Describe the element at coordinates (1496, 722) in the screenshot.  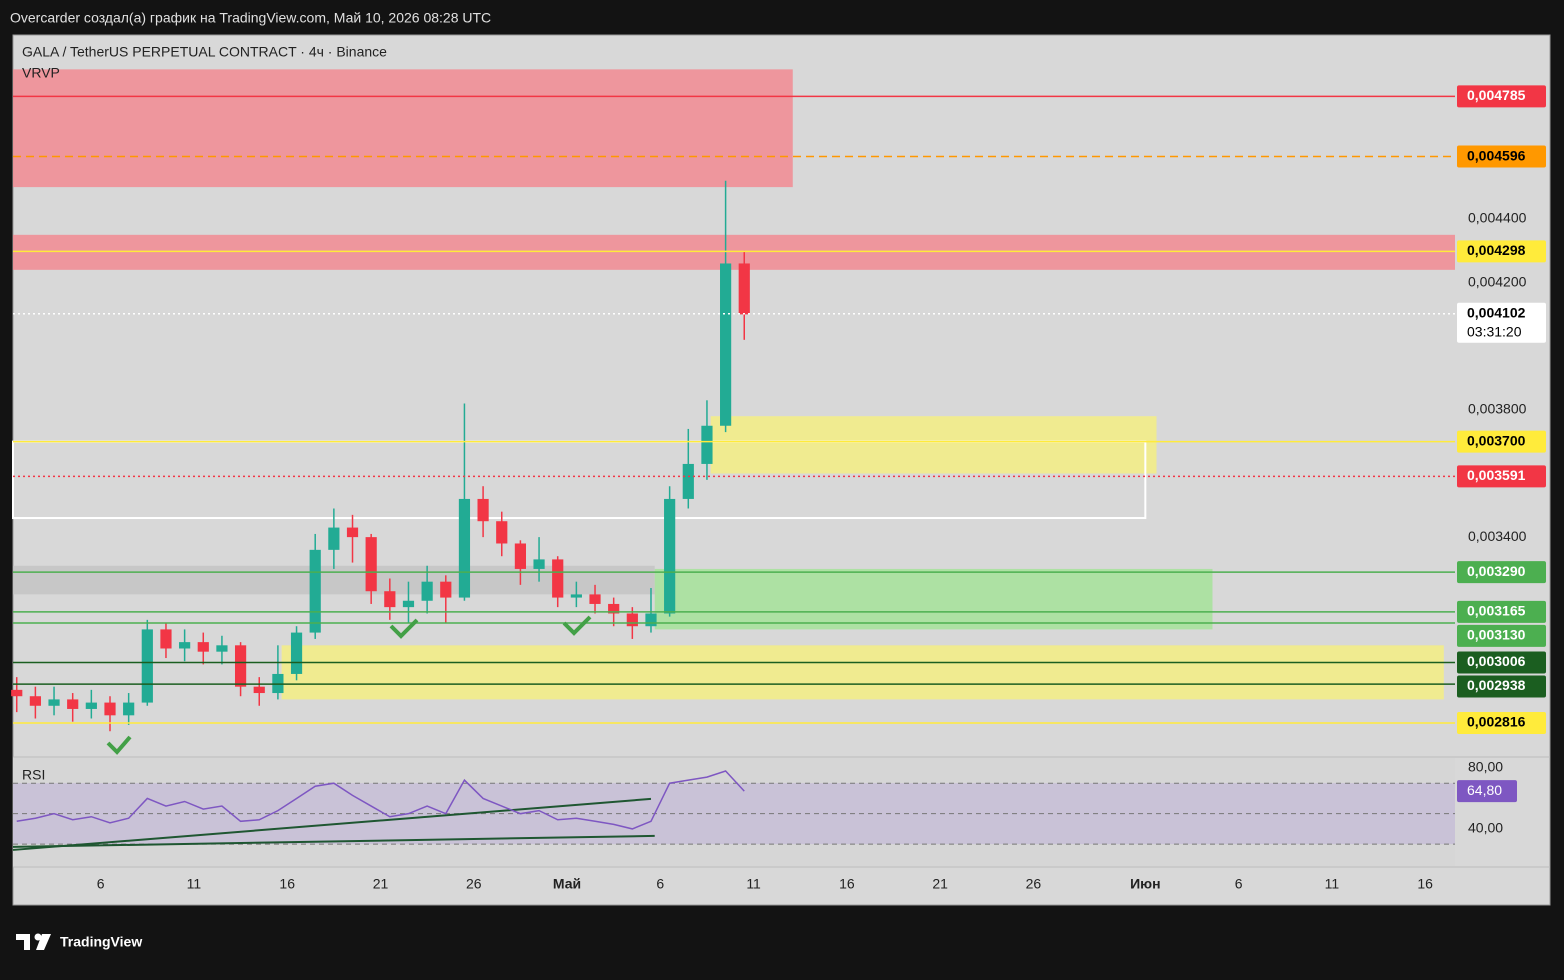
I see `level-label: 0,002816` at that location.